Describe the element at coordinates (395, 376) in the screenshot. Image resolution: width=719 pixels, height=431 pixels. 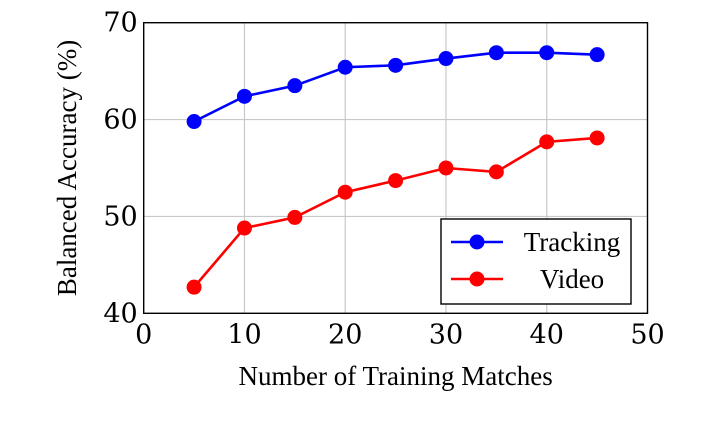
I see `x-axis-label: Number of Training Matches` at that location.